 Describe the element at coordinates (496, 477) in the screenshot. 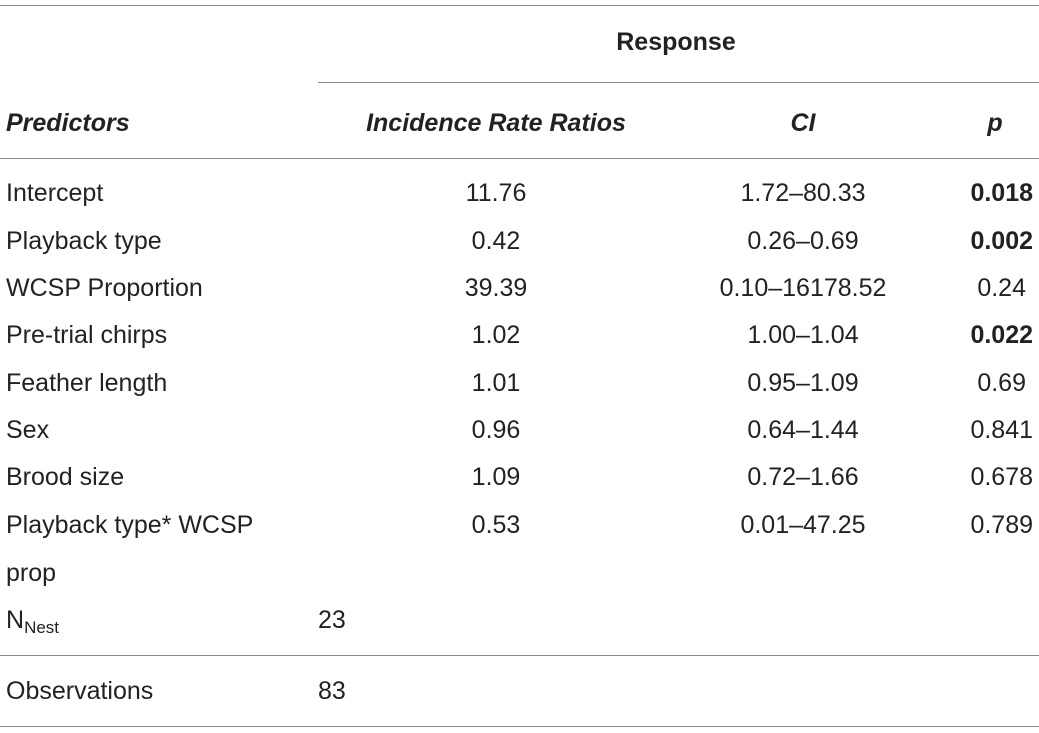

I see `irr-cell: 1.09` at that location.